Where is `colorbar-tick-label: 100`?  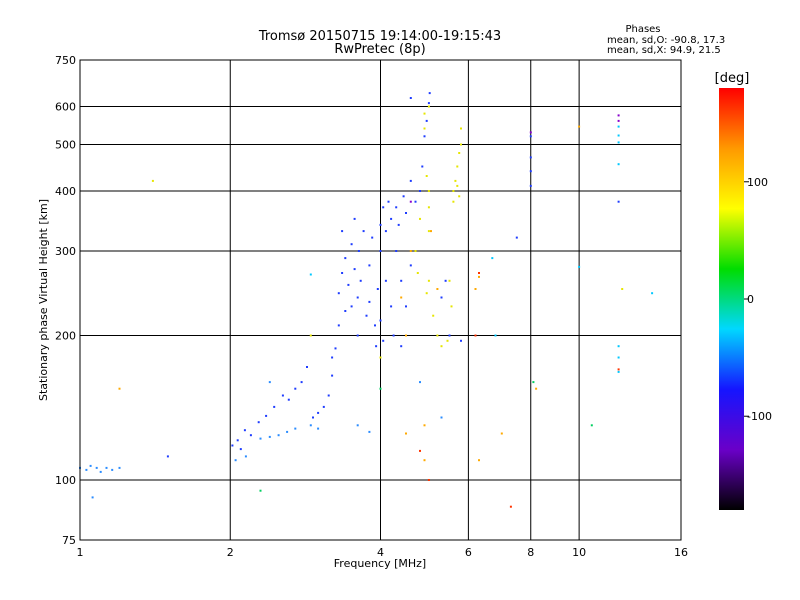 colorbar-tick-label: 100 is located at coordinates (757, 182).